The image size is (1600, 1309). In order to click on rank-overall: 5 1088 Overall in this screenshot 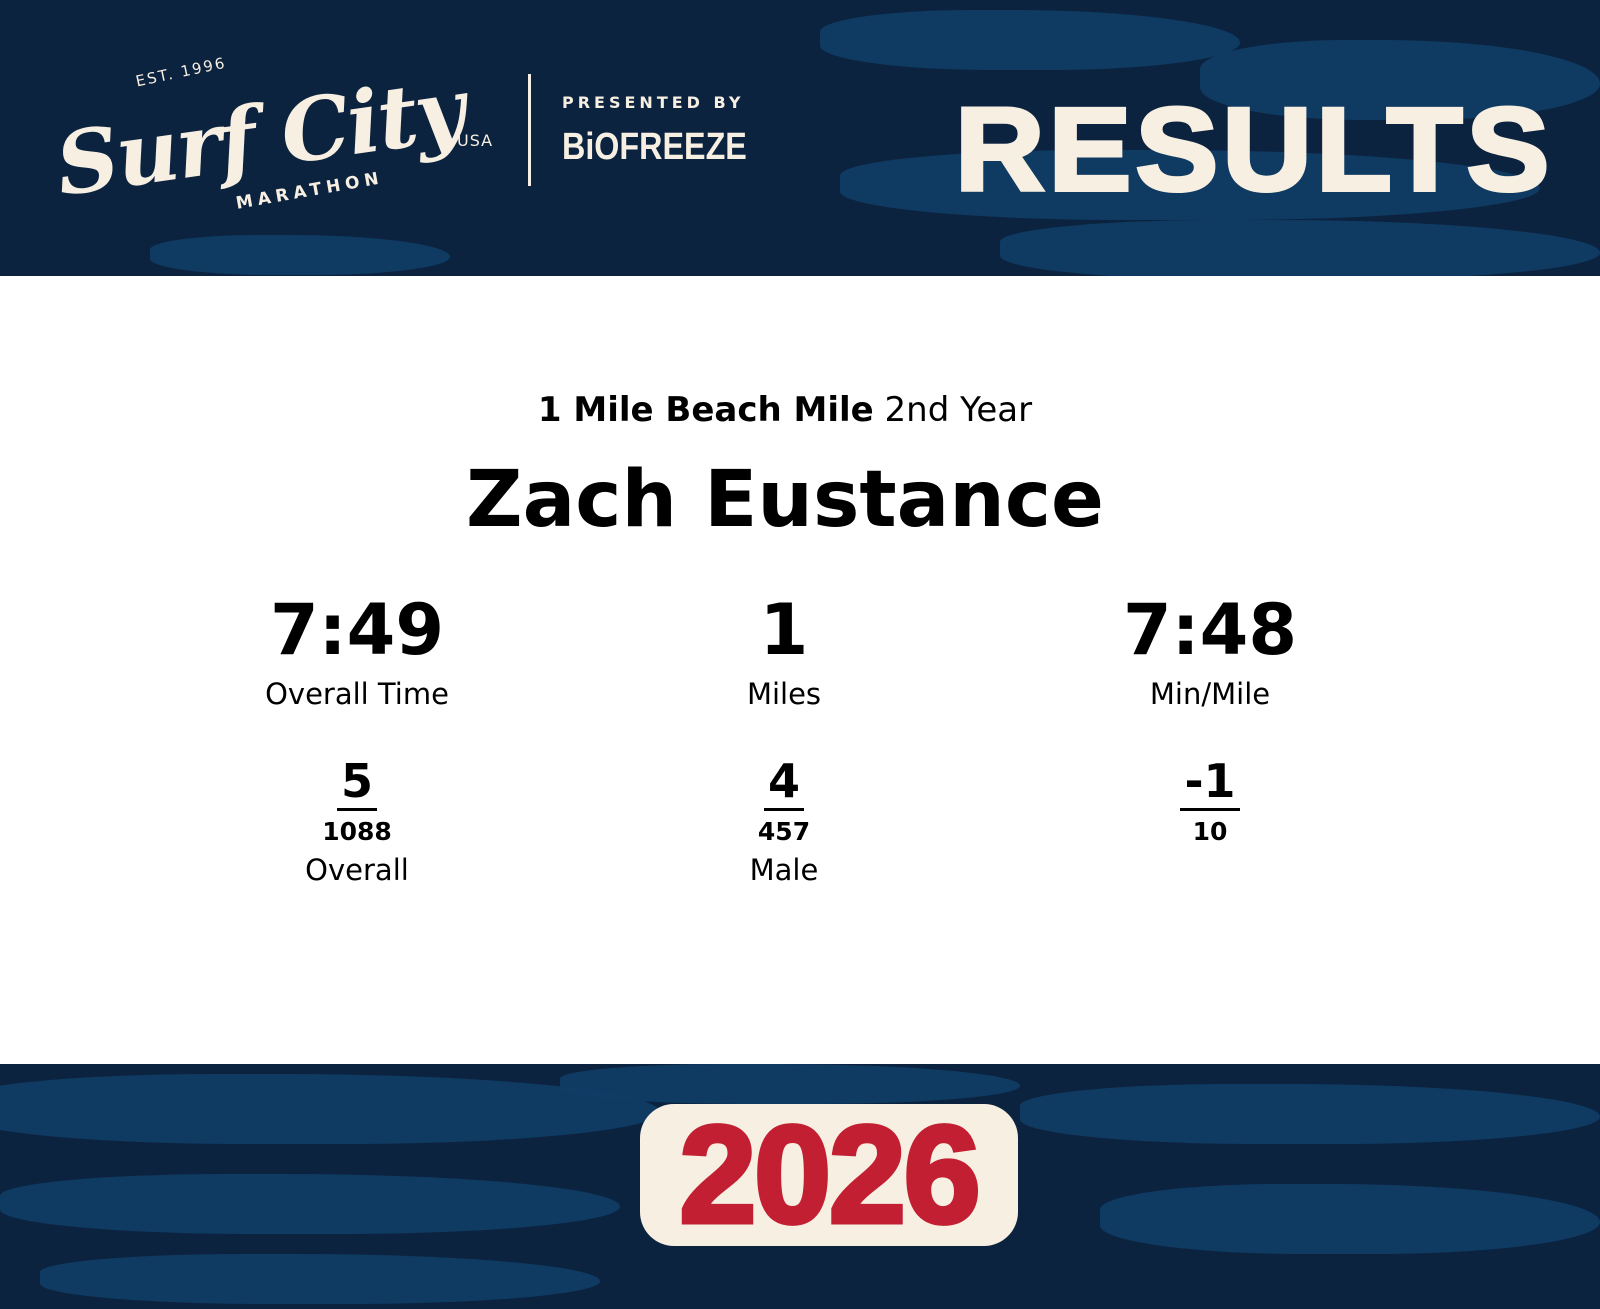, I will do `click(357, 822)`.